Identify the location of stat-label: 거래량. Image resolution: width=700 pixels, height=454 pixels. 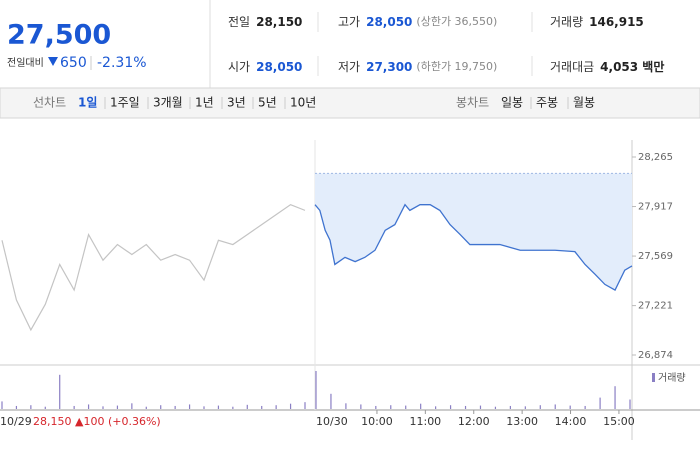
(566, 22).